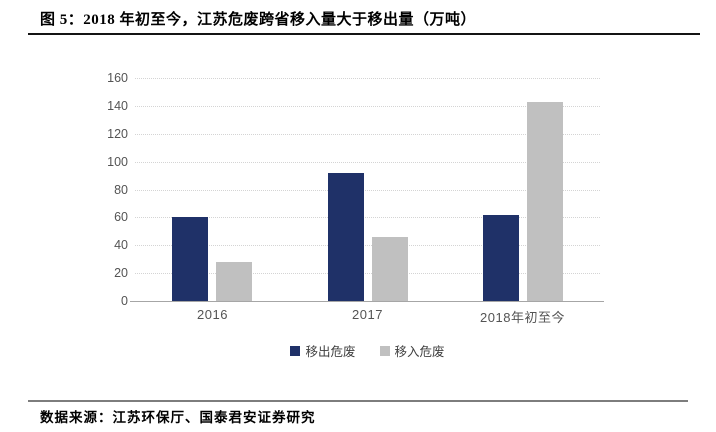 Image resolution: width=716 pixels, height=432 pixels. Describe the element at coordinates (212, 314) in the screenshot. I see `x-axis-tick-label: 2016` at that location.